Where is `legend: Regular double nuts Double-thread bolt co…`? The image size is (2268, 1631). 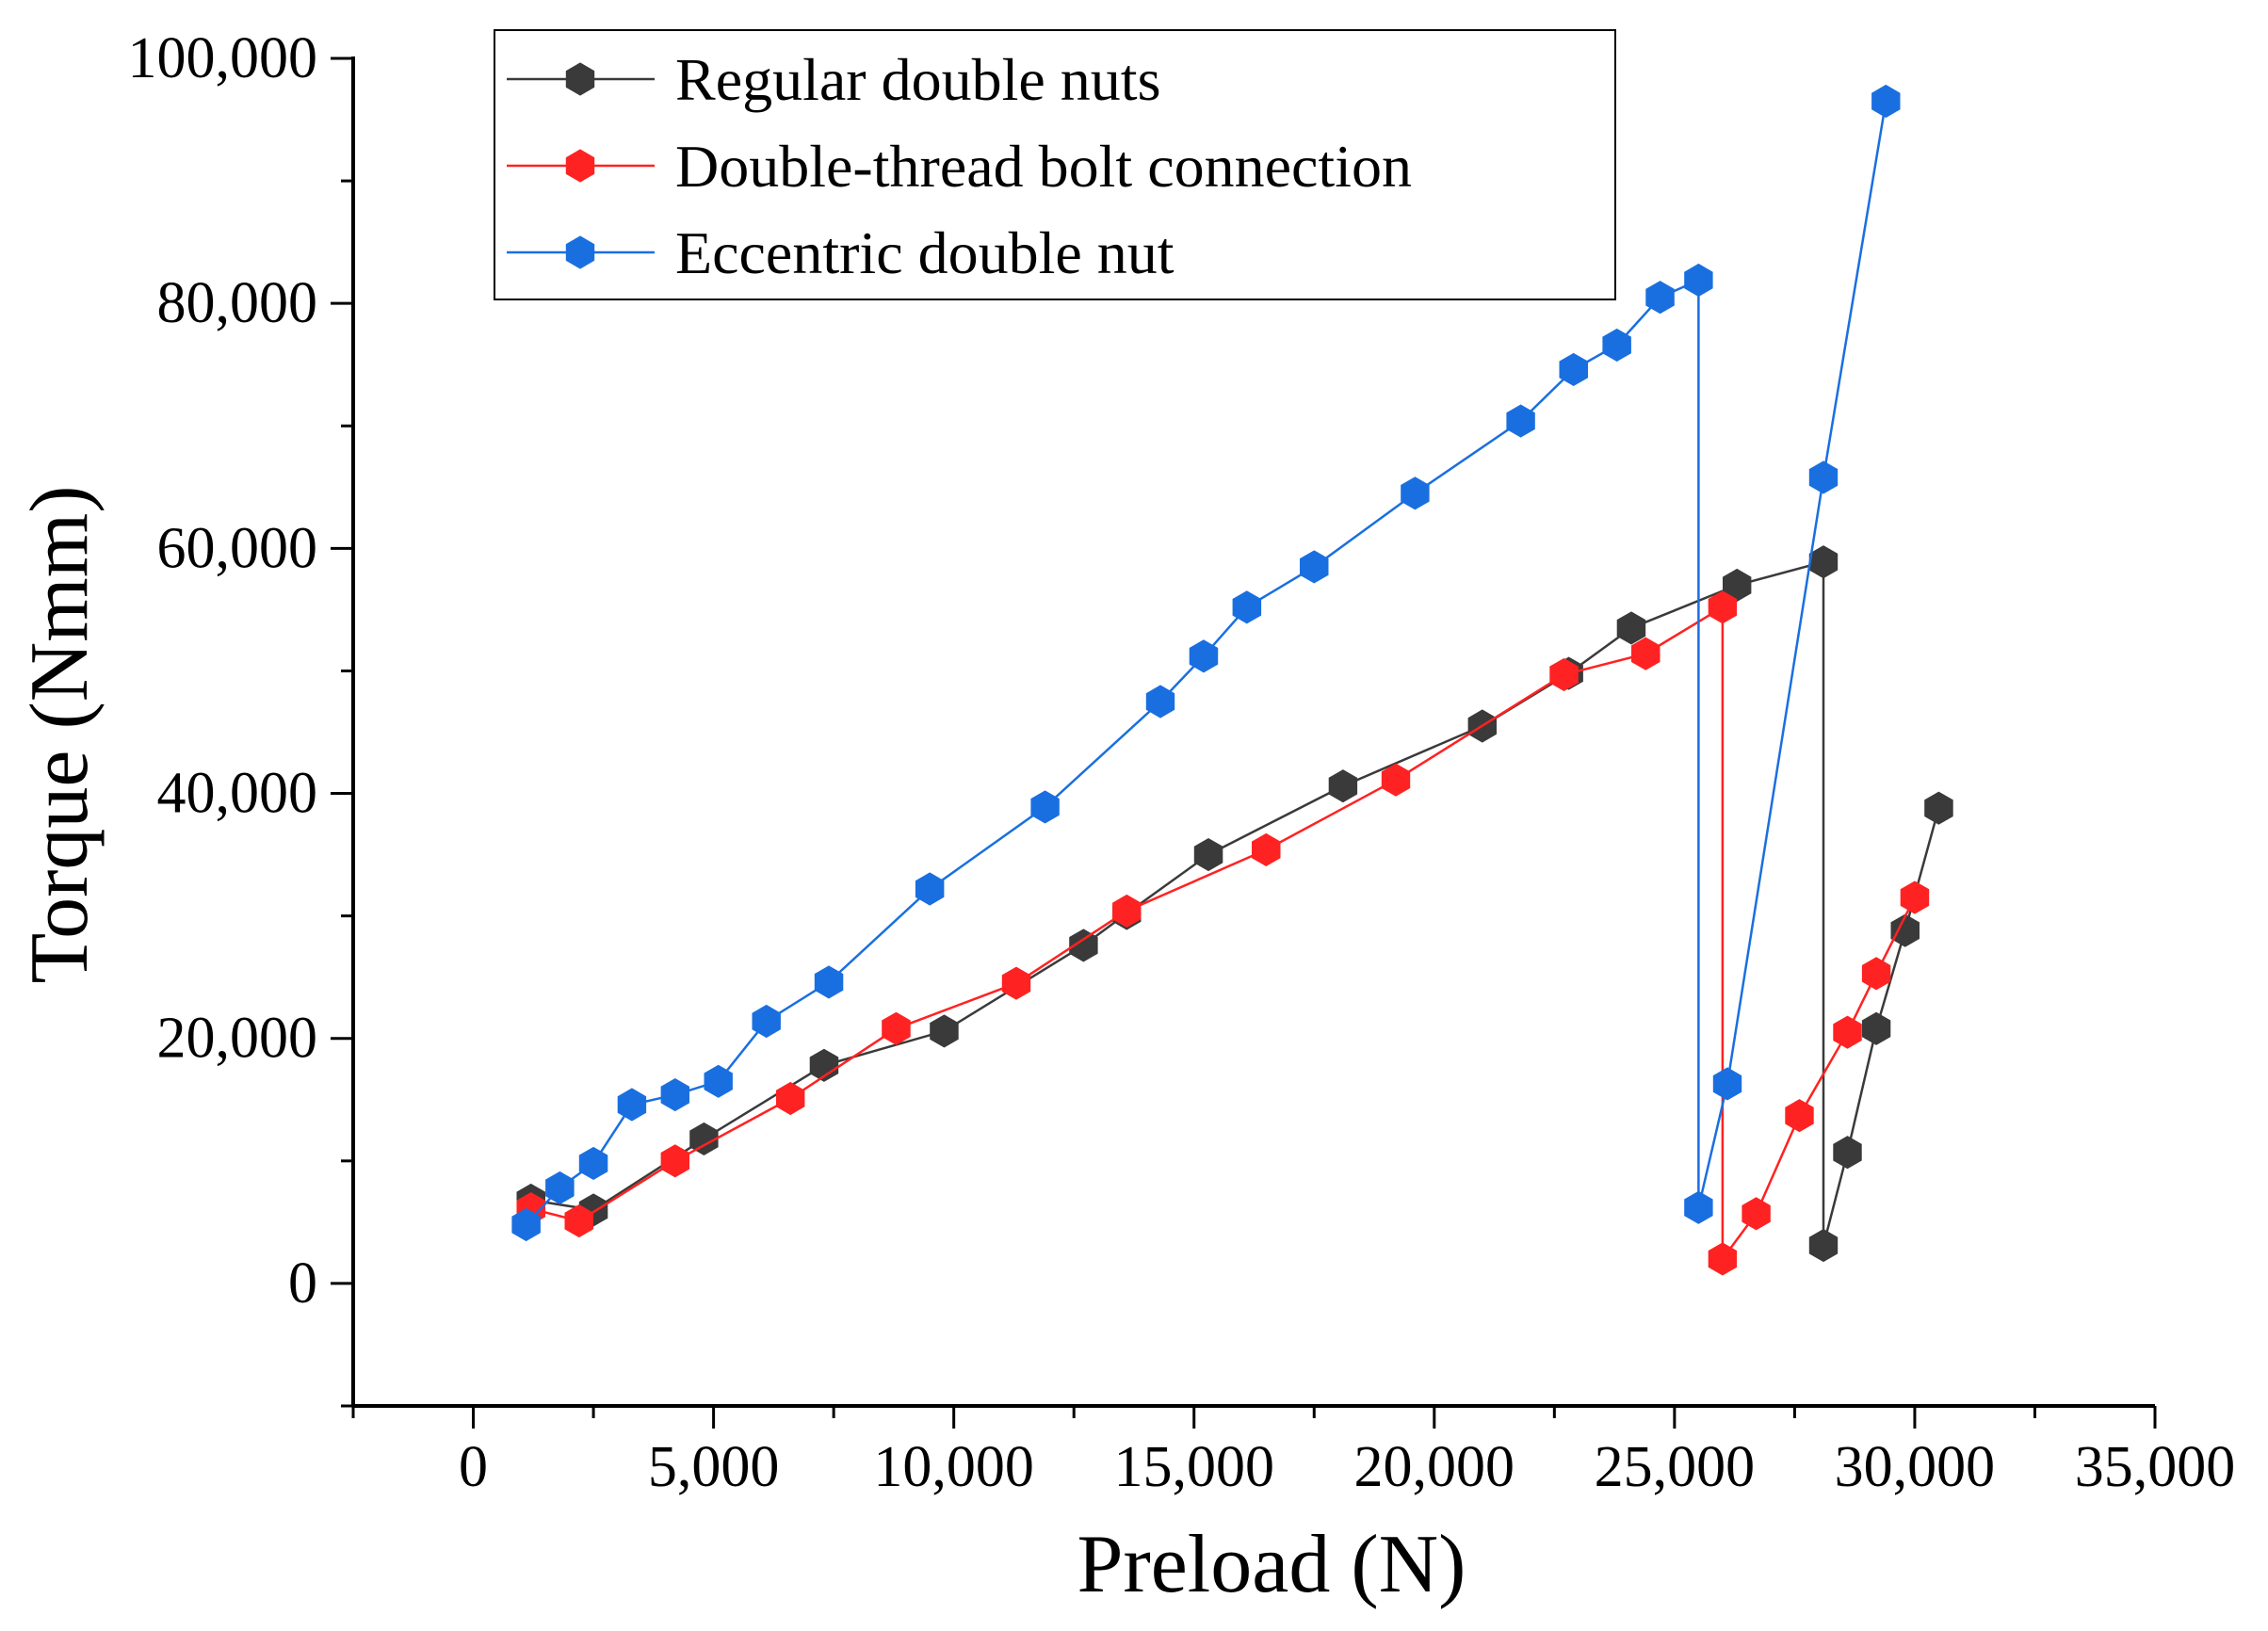 legend: Regular double nuts Double-thread bolt co… is located at coordinates (1055, 164).